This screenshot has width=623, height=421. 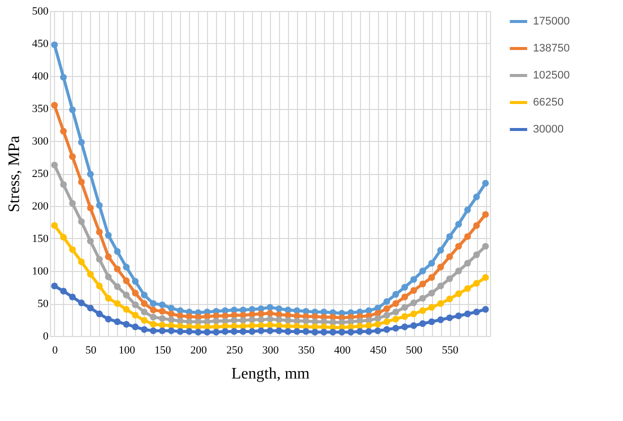 I want to click on x-axis-title: Length, mm, so click(x=270, y=374).